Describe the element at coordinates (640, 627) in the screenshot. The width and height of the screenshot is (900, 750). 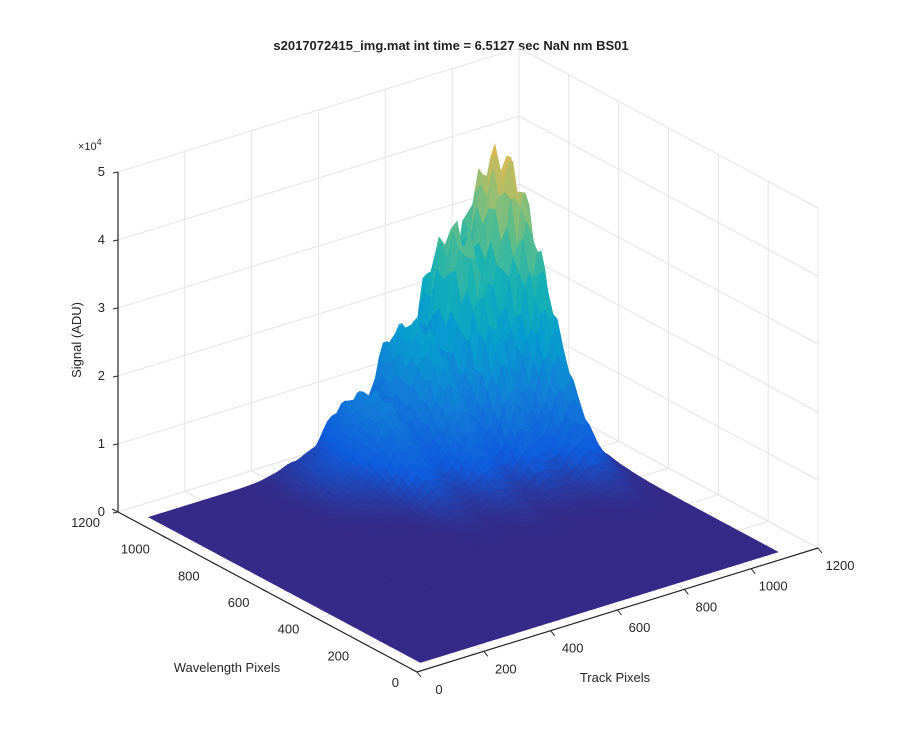
I see `x-tick-label: 600` at that location.